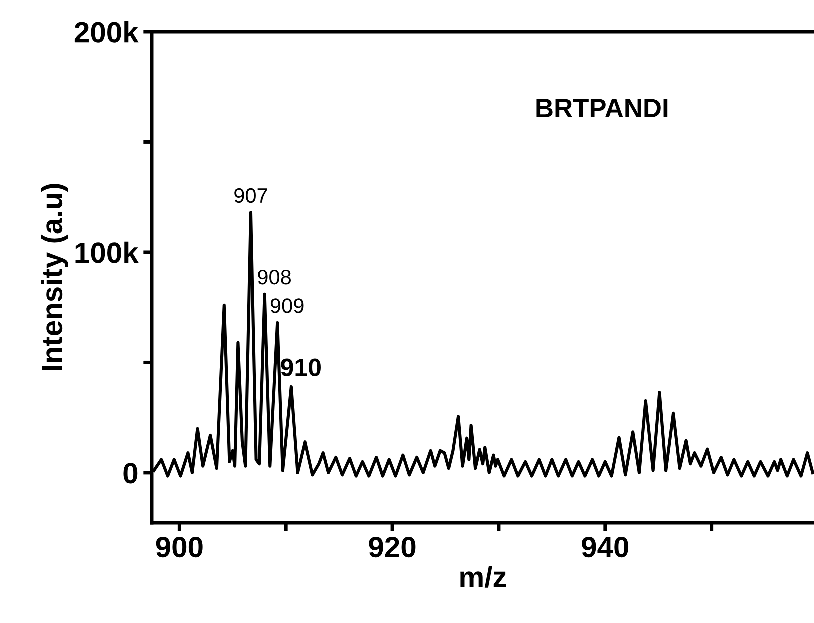 The height and width of the screenshot is (623, 814). I want to click on y-tick-label: 100k, so click(107, 253).